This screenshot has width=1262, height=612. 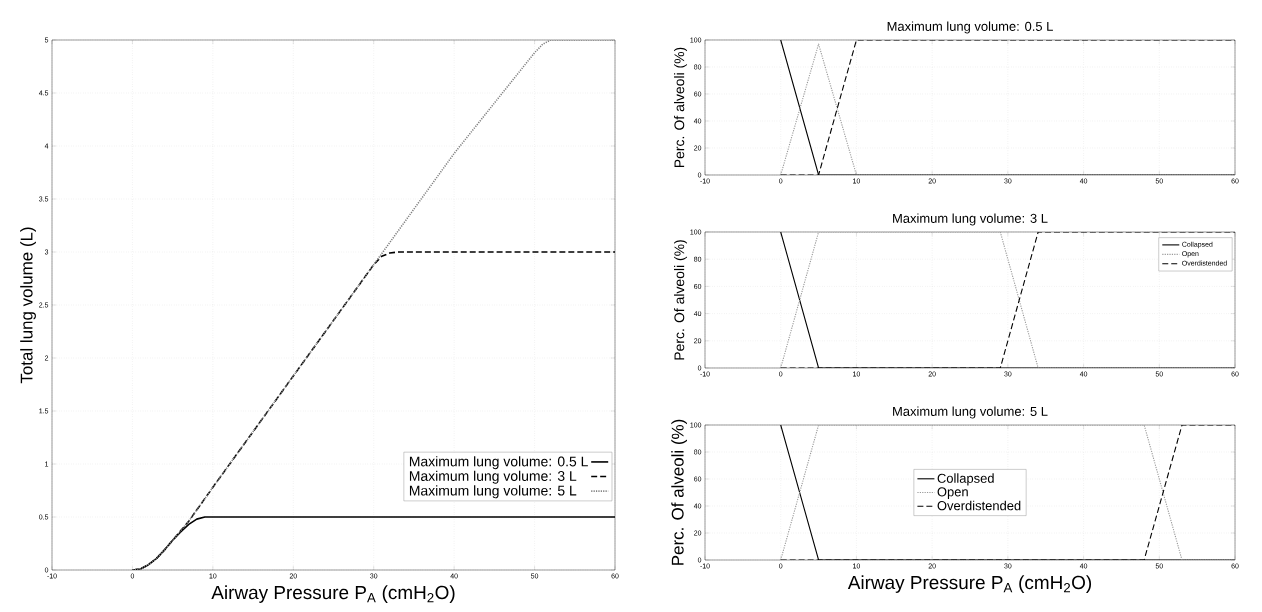 I want to click on legend-label: Maximum lung volume: 3 L, so click(x=493, y=477).